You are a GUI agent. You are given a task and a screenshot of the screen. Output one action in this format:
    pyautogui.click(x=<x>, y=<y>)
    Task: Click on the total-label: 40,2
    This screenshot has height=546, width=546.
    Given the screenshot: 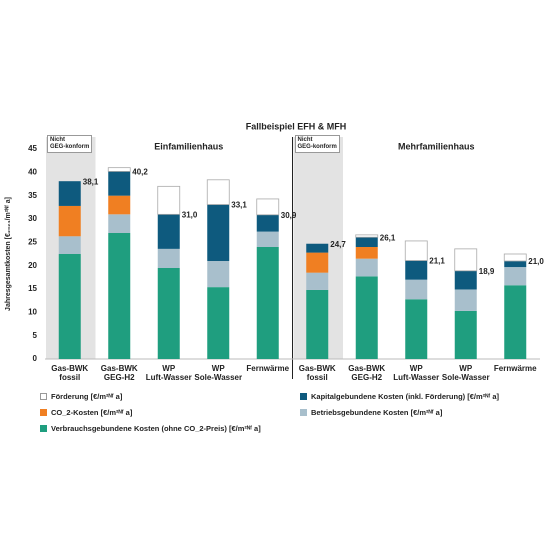 What is the action you would take?
    pyautogui.click(x=140, y=172)
    